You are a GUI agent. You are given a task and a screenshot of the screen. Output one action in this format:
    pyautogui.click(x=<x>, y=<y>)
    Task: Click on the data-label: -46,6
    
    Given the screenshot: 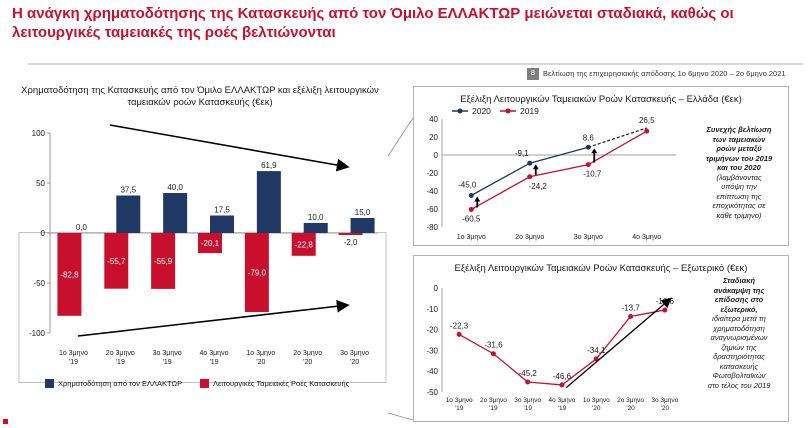 What is the action you would take?
    pyautogui.click(x=562, y=376)
    